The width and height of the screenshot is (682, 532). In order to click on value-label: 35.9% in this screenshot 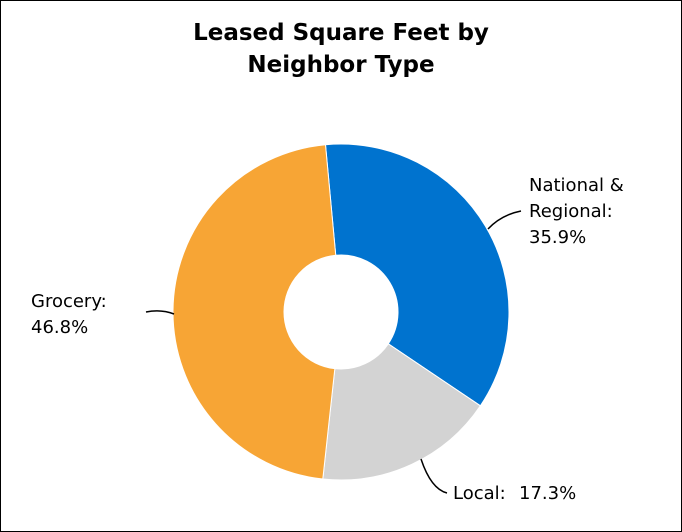, I will do `click(558, 237)`.